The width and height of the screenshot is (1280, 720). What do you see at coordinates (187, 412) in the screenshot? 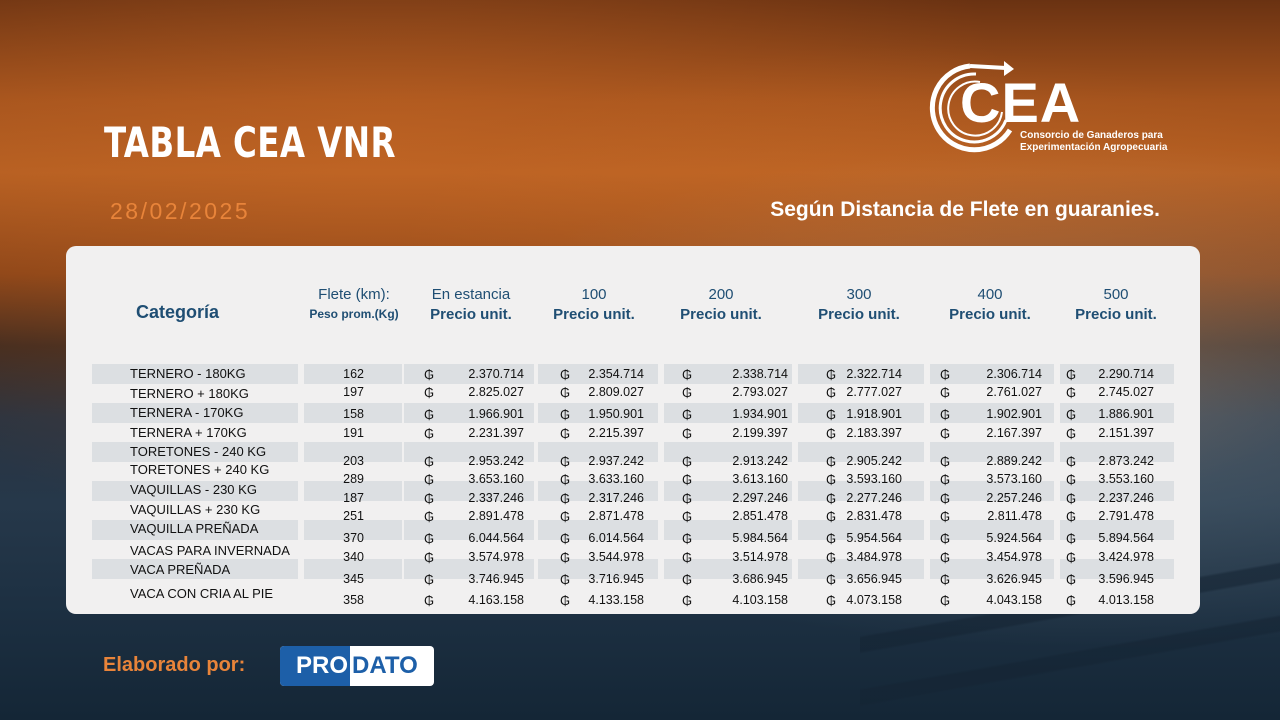
I see `category-cell: TERNERA - 170KG` at bounding box center [187, 412].